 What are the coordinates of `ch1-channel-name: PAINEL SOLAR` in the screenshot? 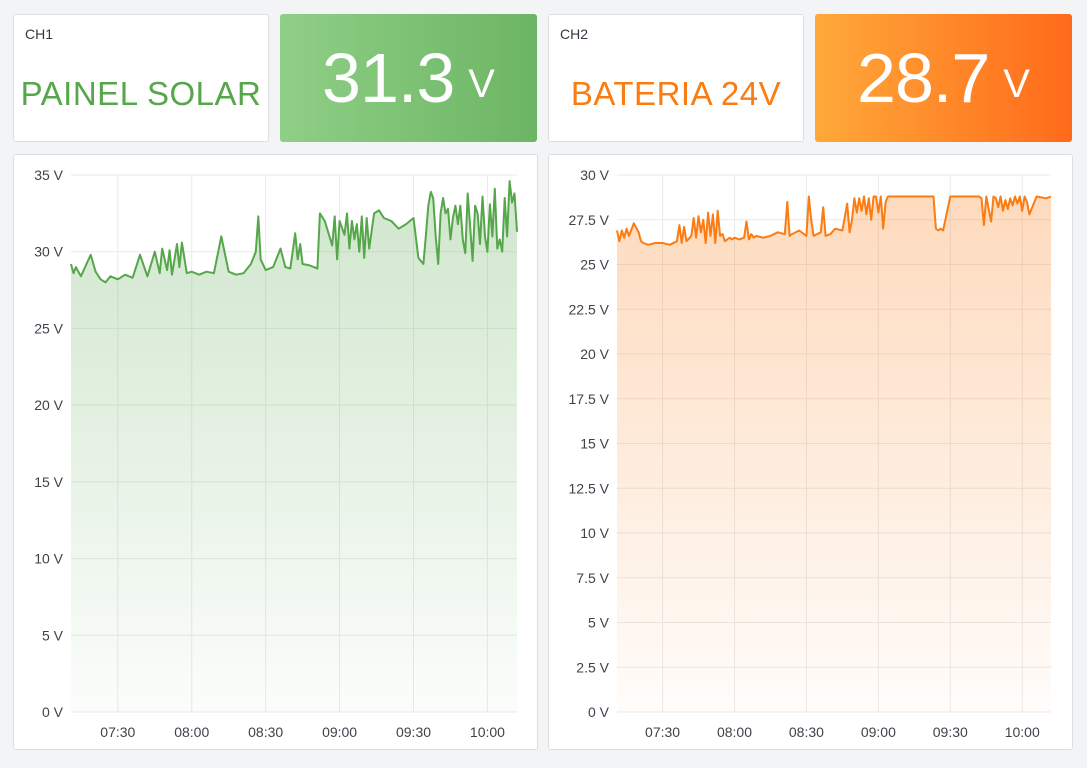 It's located at (141, 93).